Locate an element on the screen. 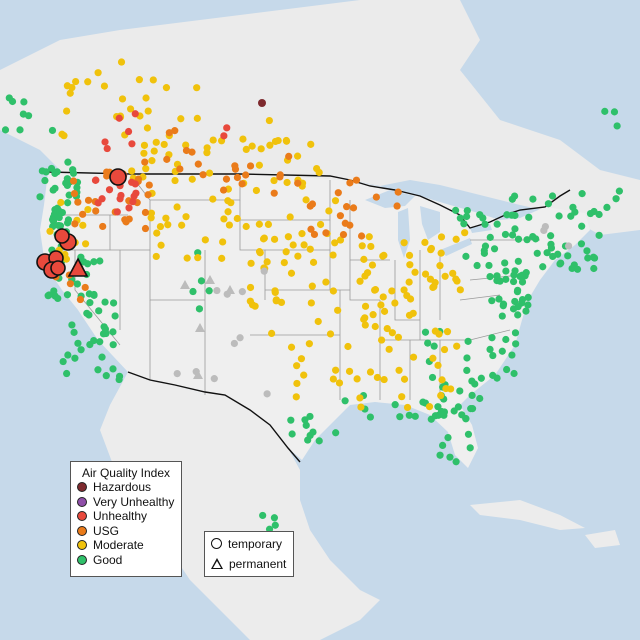  permanent-monitor-triangle is located at coordinates (78, 267).